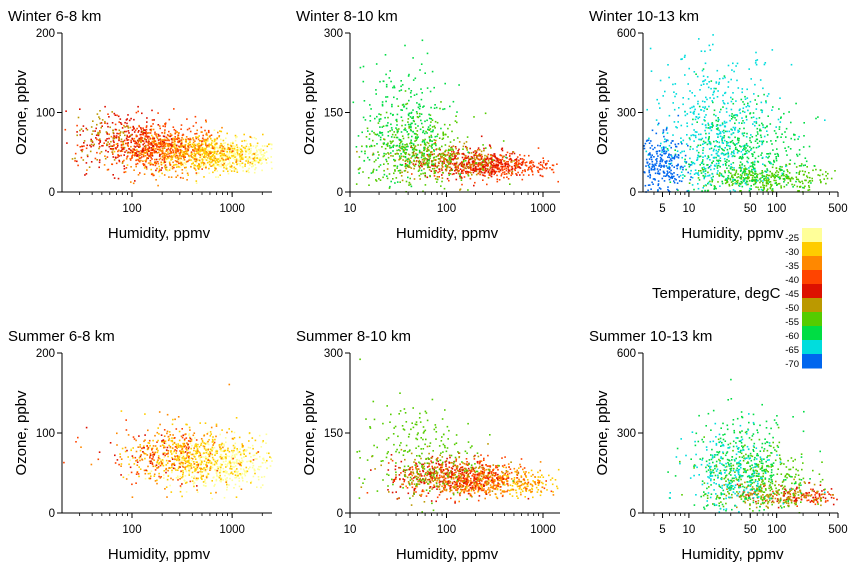 The width and height of the screenshot is (849, 567). I want to click on series-minus40, so click(149, 143).